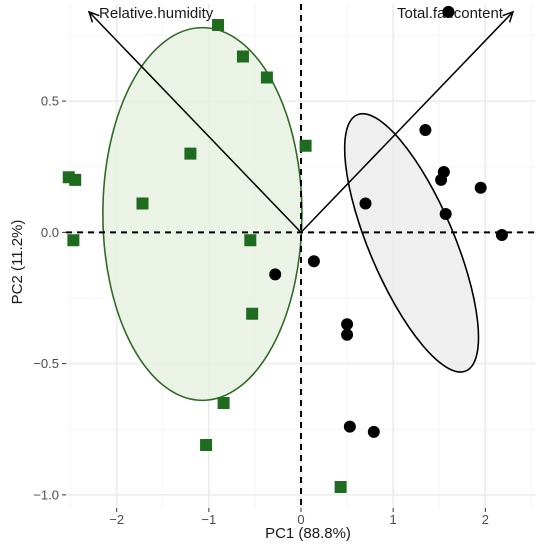  Describe the element at coordinates (393, 519) in the screenshot. I see `x-tick-label: 1` at that location.